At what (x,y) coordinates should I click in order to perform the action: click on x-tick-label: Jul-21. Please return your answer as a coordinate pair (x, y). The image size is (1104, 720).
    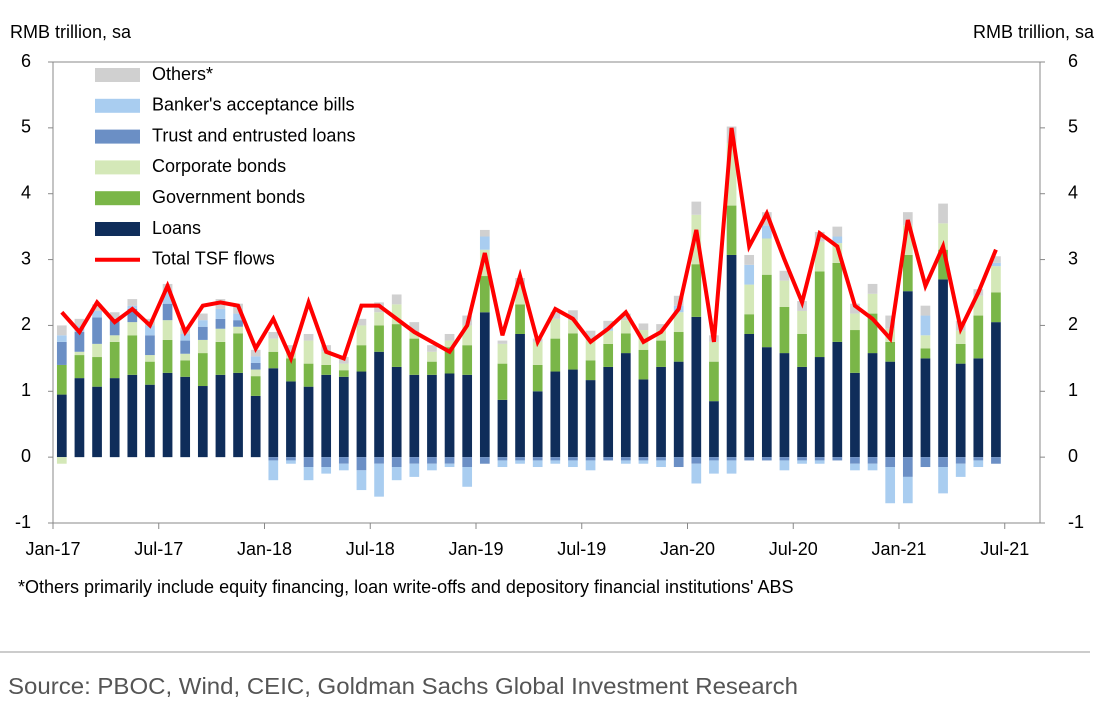
    Looking at the image, I should click on (1004, 549).